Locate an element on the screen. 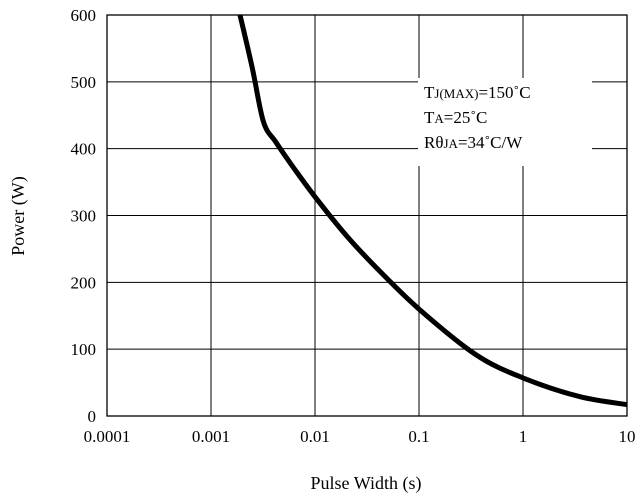 The image size is (640, 500). y-tick-label: 400 is located at coordinates (84, 149).